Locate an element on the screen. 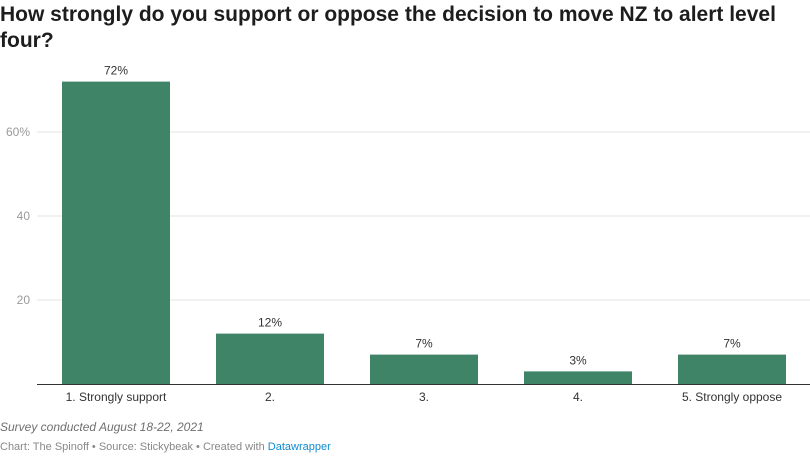 This screenshot has height=456, width=810. y-tick-label: 40 is located at coordinates (24, 216).